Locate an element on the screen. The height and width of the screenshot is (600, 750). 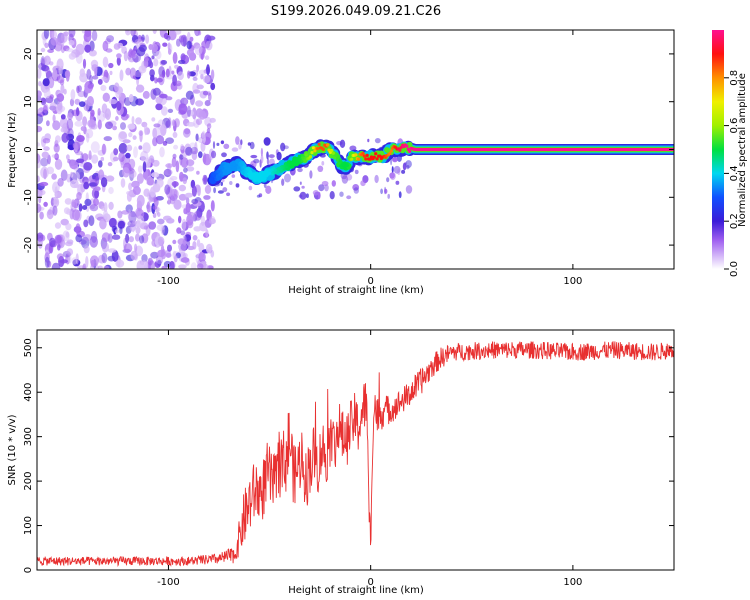
colorbar-tick-label: 0.8 is located at coordinates (734, 78).